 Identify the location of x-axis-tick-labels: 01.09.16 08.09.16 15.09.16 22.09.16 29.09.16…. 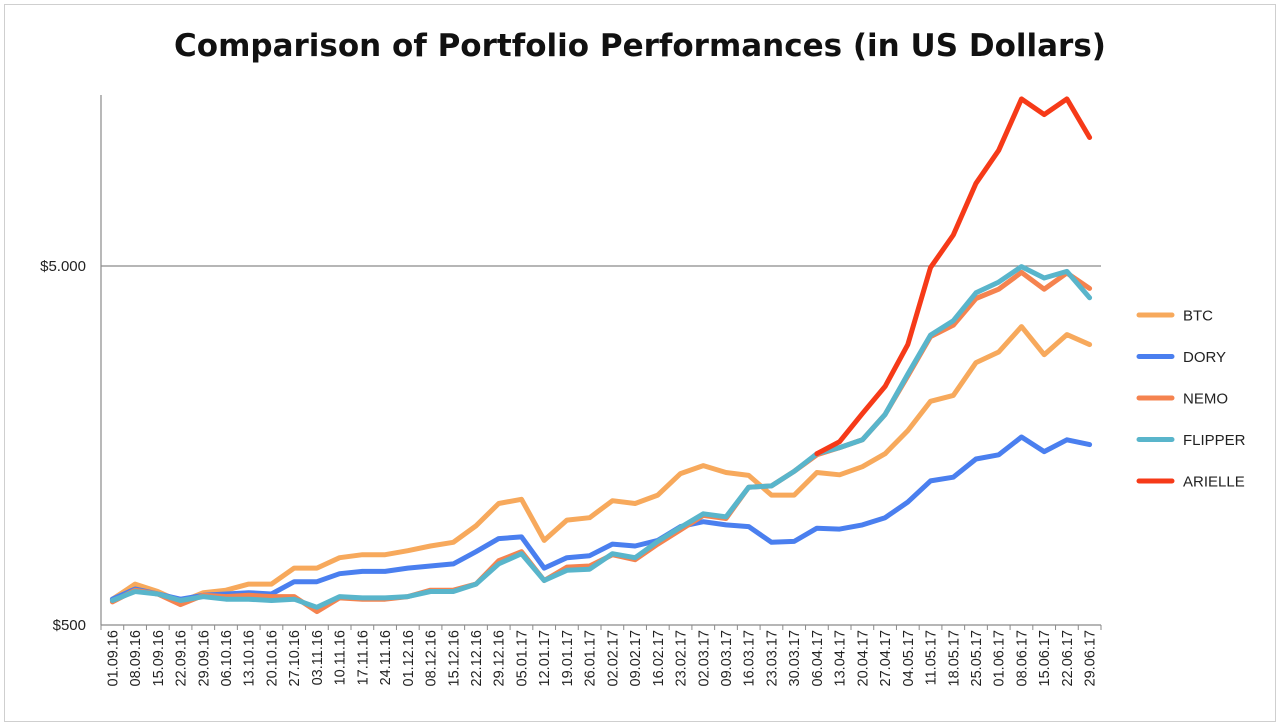
(601, 658).